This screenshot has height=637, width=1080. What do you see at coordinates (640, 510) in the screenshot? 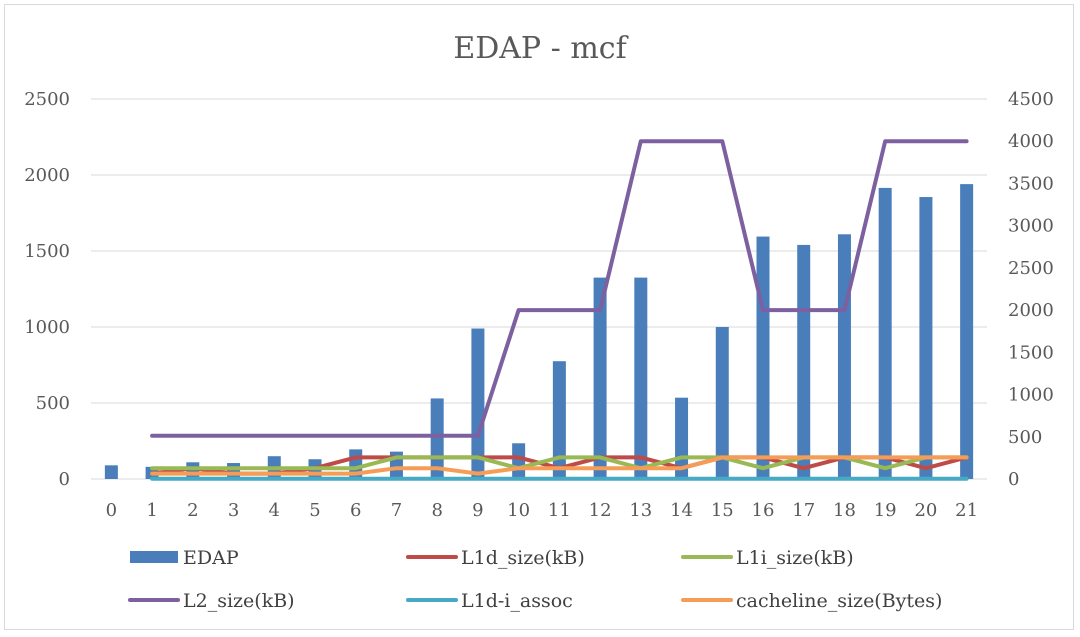
I see `x-tick-label: 13` at bounding box center [640, 510].